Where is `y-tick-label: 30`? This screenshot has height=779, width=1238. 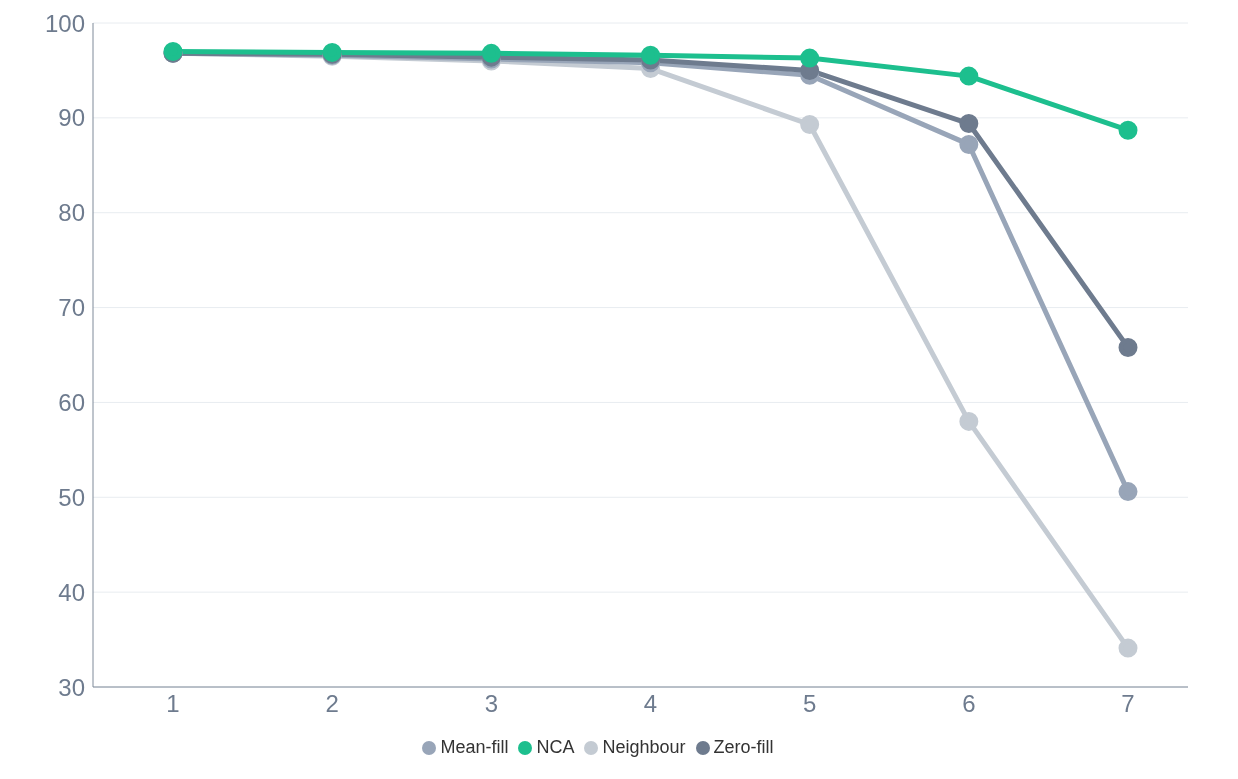 y-tick-label: 30 is located at coordinates (71, 687).